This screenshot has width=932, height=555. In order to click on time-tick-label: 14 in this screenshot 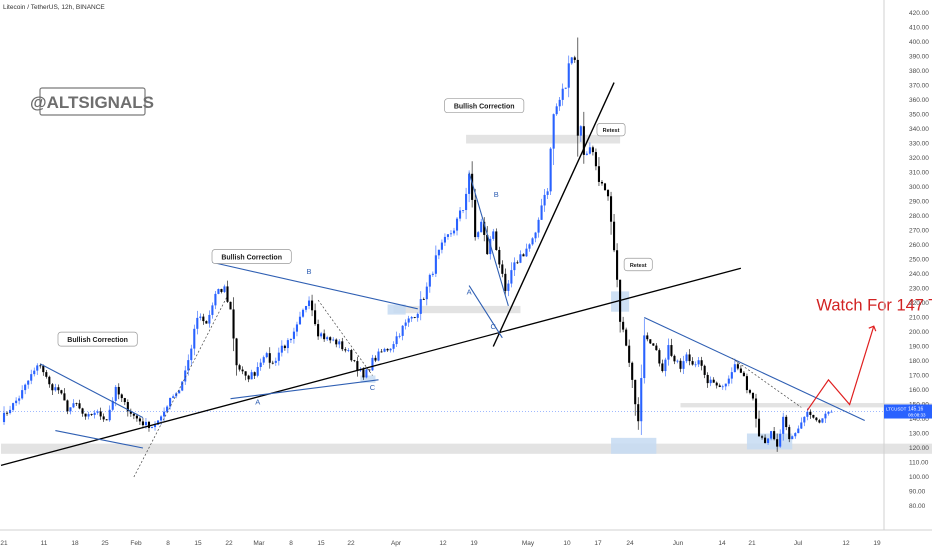, I will do `click(722, 543)`.